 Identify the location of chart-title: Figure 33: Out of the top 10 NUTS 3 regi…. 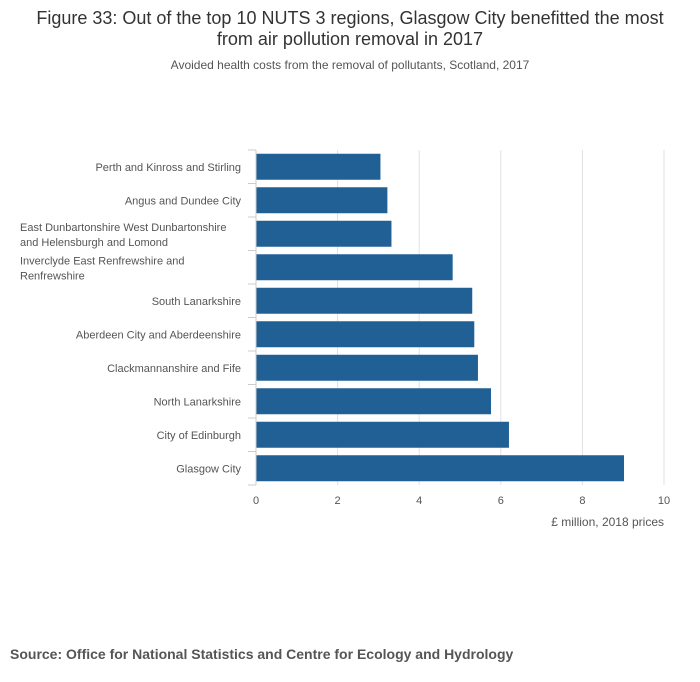
(350, 28).